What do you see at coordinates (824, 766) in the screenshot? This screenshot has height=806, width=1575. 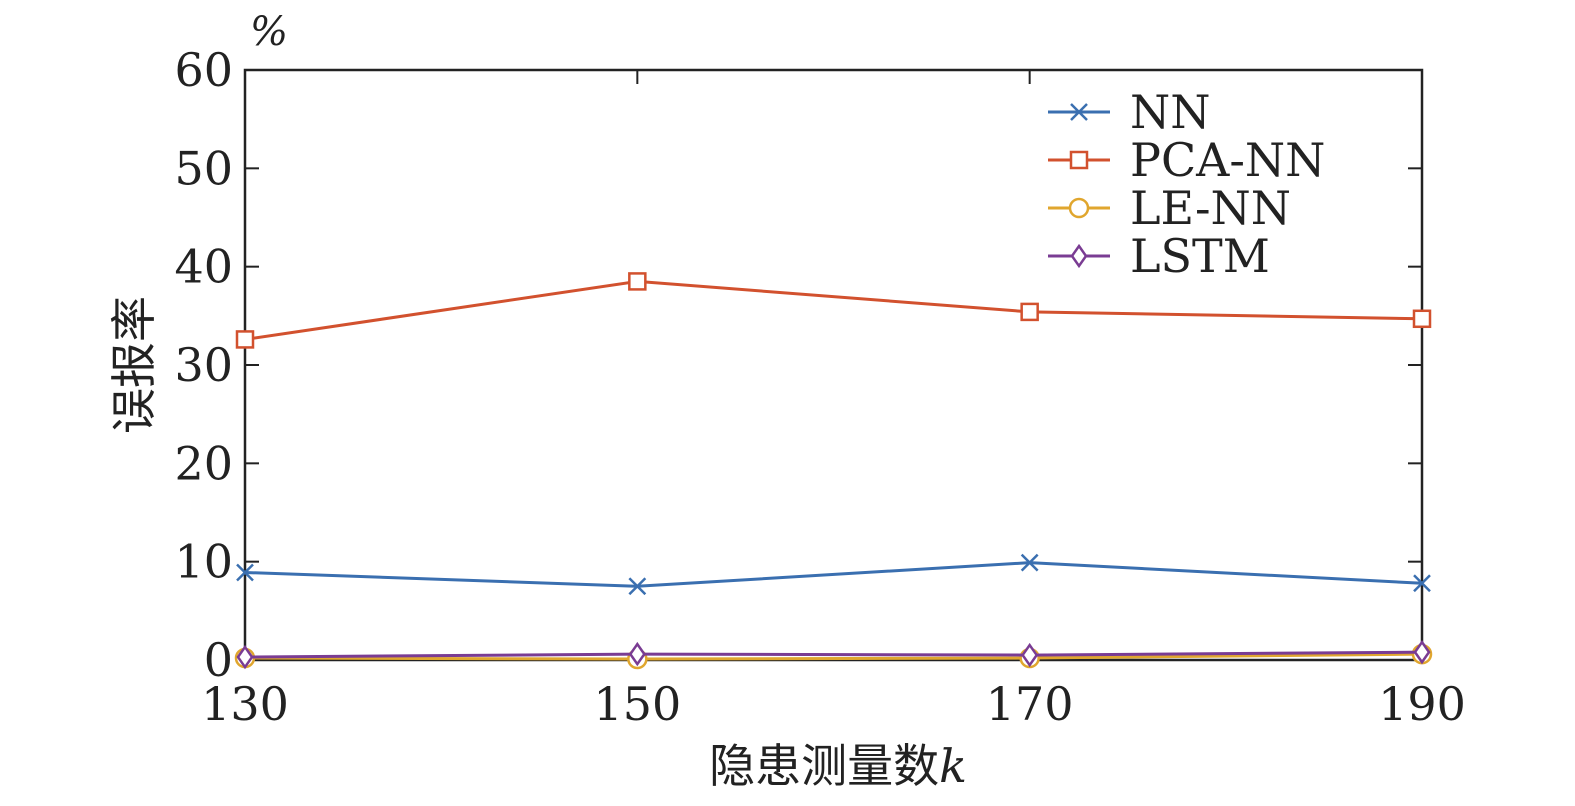 I see `x-axis-label-text: 隐患测量数` at bounding box center [824, 766].